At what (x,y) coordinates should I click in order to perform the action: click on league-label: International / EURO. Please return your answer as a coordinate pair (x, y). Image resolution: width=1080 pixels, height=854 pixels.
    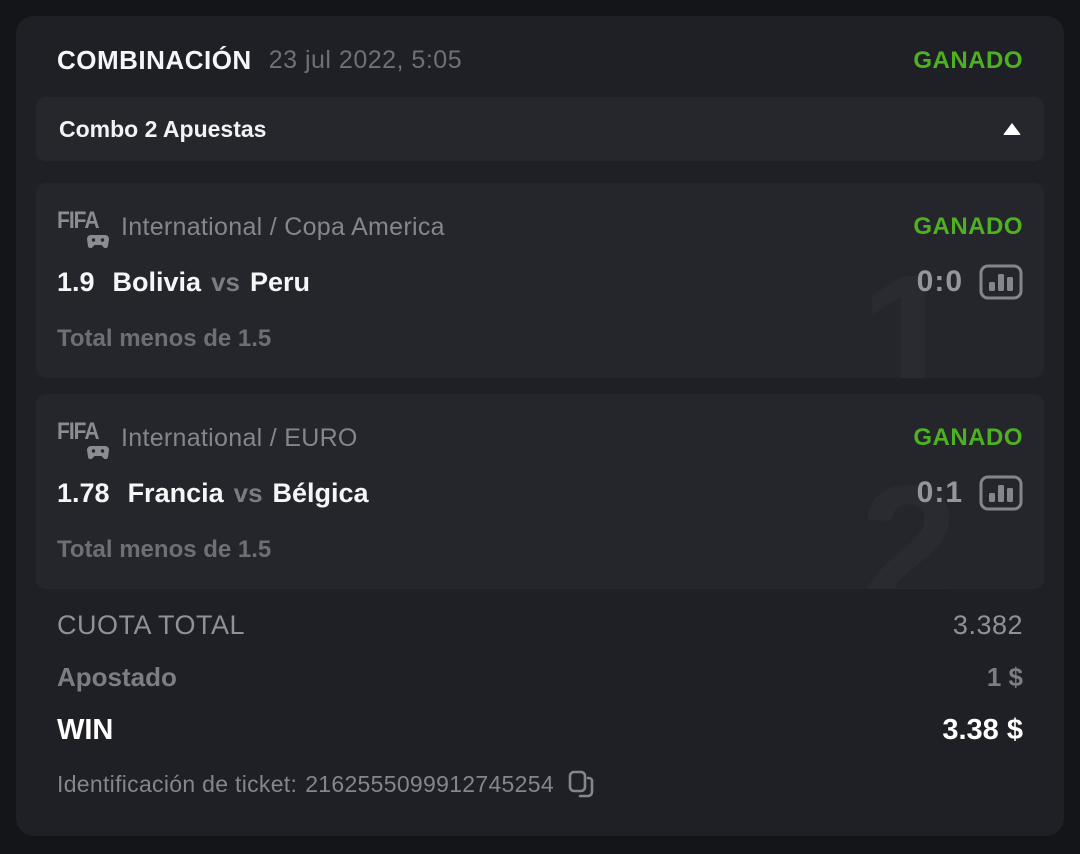
    Looking at the image, I should click on (239, 437).